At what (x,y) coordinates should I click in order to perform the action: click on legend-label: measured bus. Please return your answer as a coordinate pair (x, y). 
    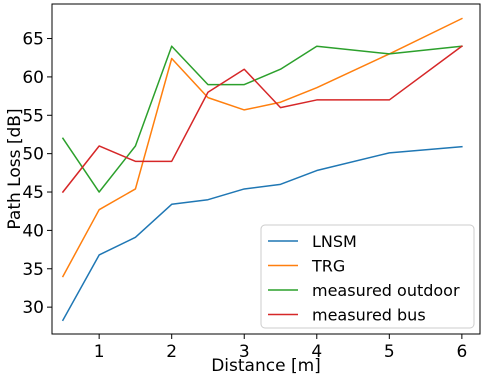
    Looking at the image, I should click on (369, 315).